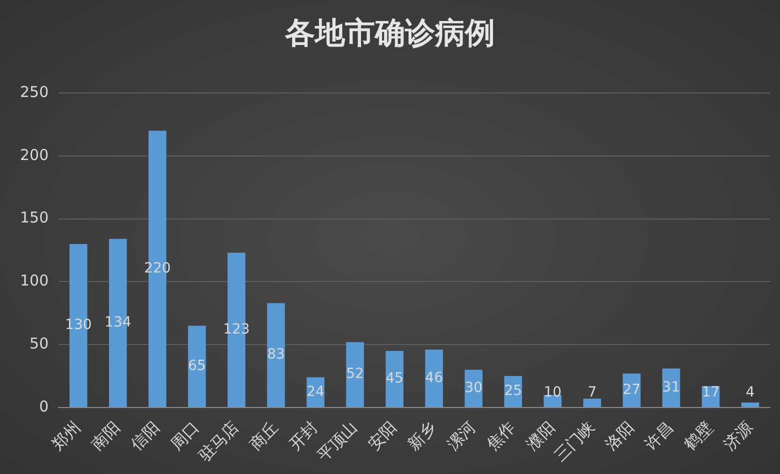  Describe the element at coordinates (711, 392) in the screenshot. I see `data-label: 17` at that location.